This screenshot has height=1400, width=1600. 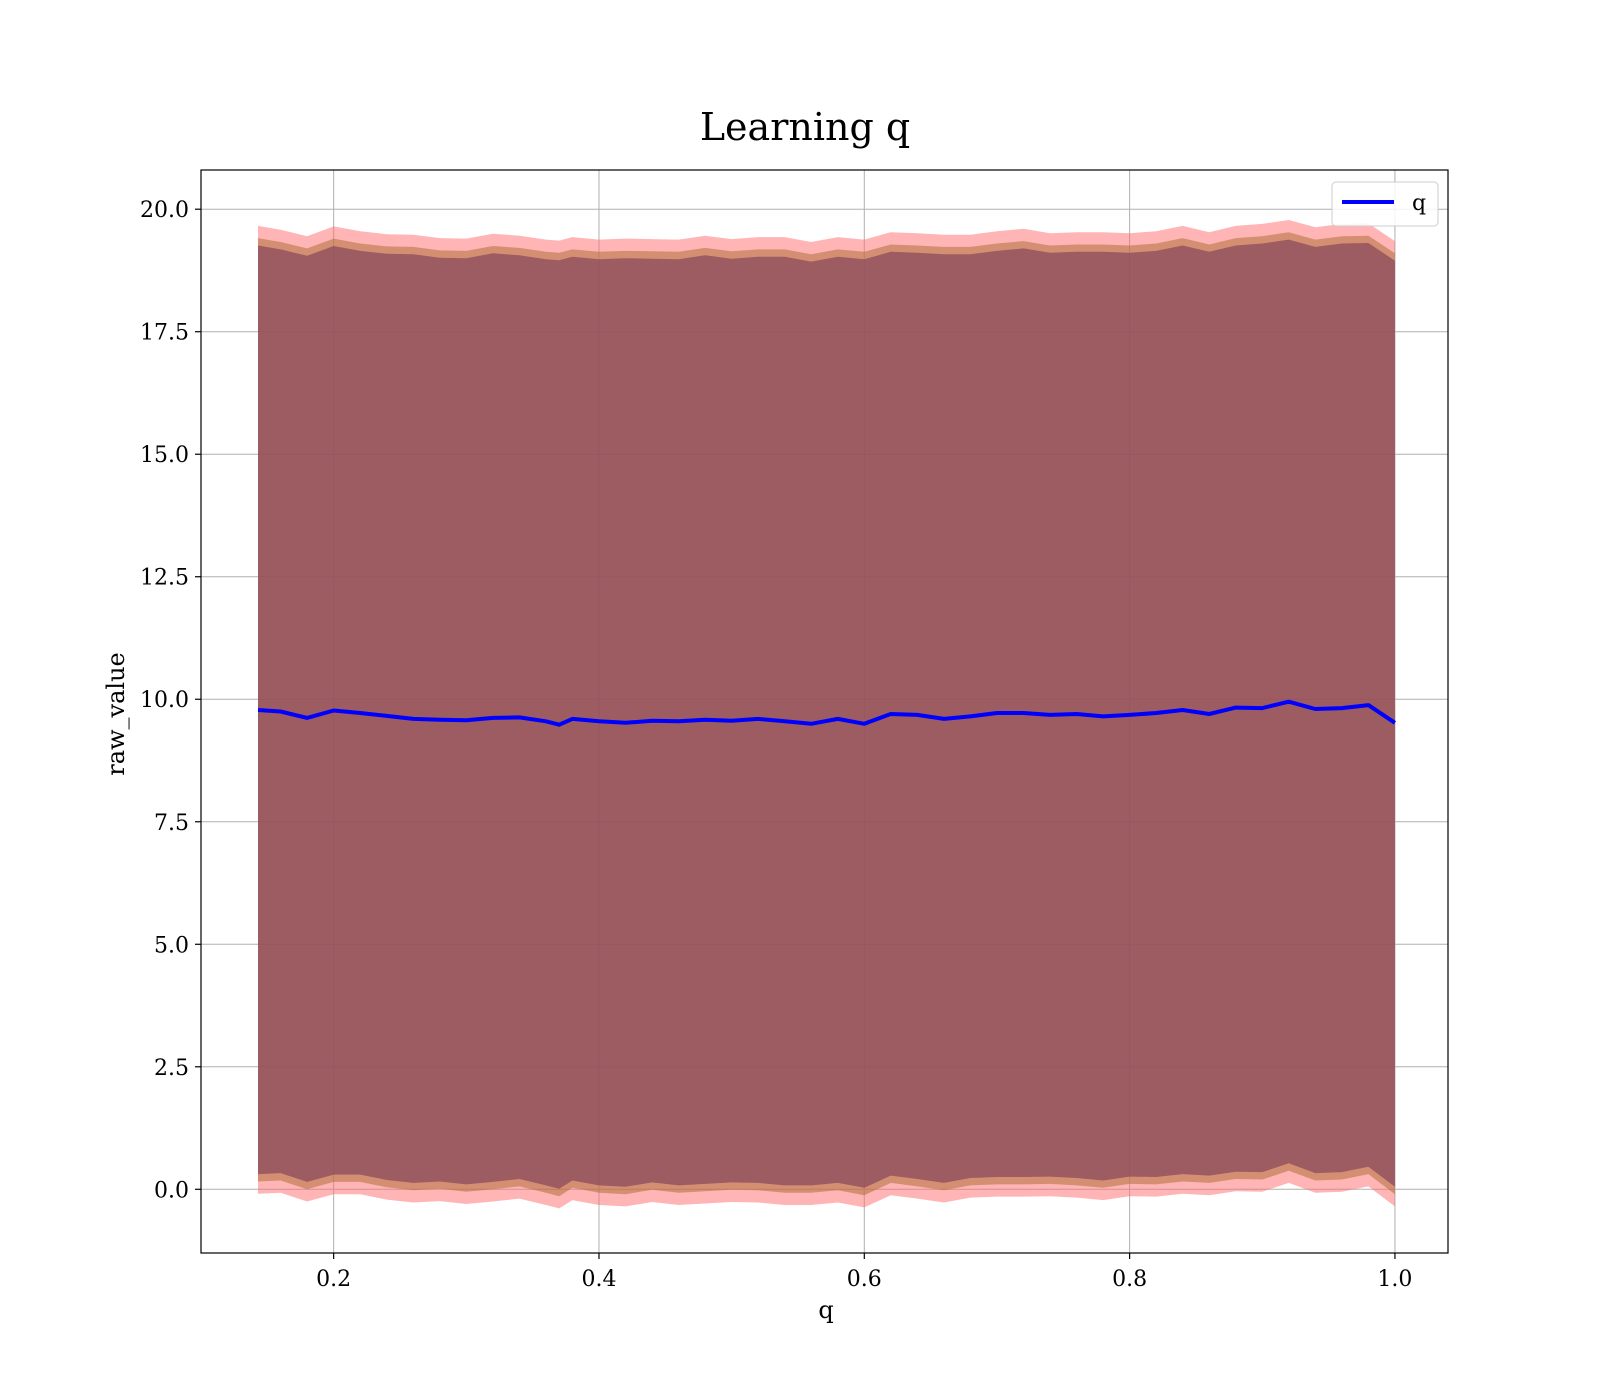 What do you see at coordinates (1385, 204) in the screenshot?
I see `legend: q` at bounding box center [1385, 204].